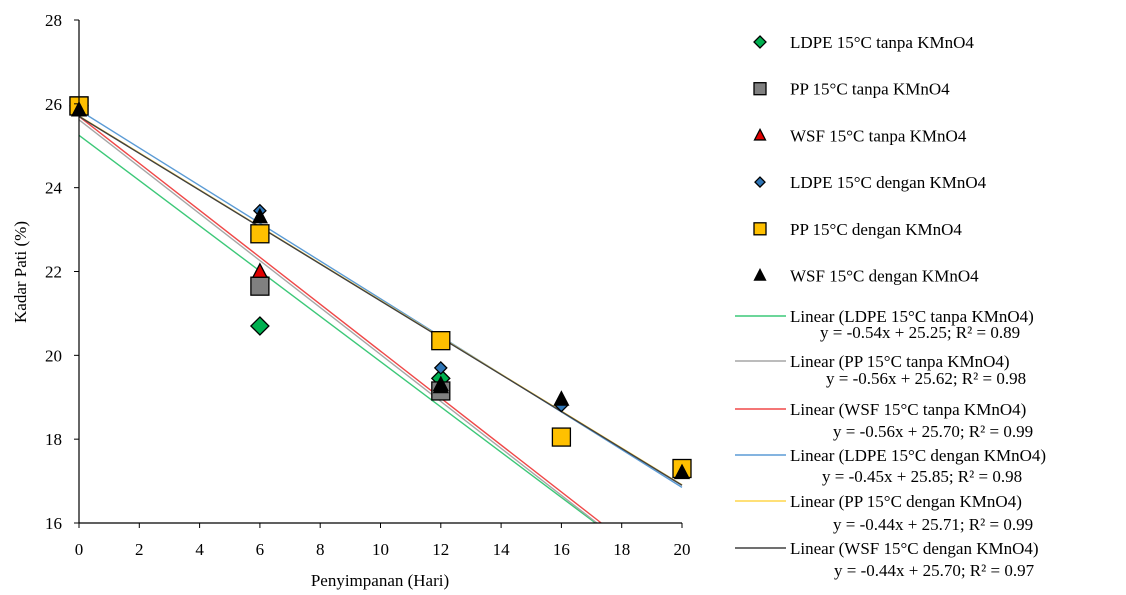  Describe the element at coordinates (914, 548) in the screenshot. I see `legend-trend-label-6: Linear (WSF 15°C dengan KMnO4)` at that location.